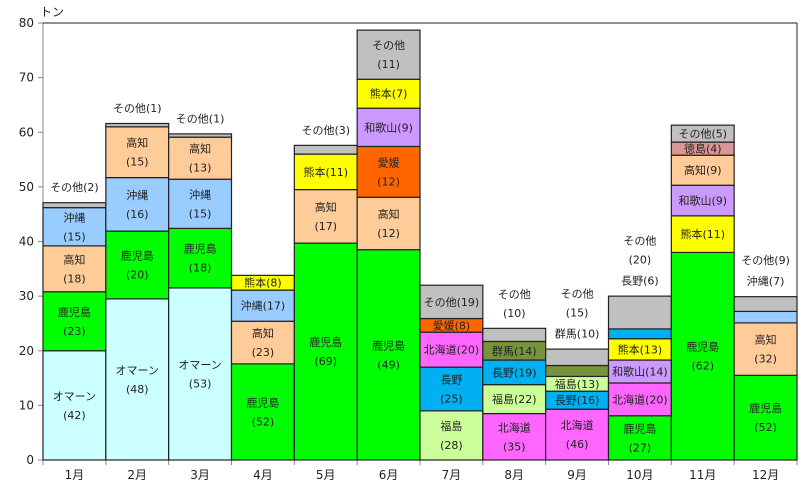 The height and width of the screenshot is (491, 805). What do you see at coordinates (74, 217) in the screenshot?
I see `segment-label: 沖縄` at bounding box center [74, 217].